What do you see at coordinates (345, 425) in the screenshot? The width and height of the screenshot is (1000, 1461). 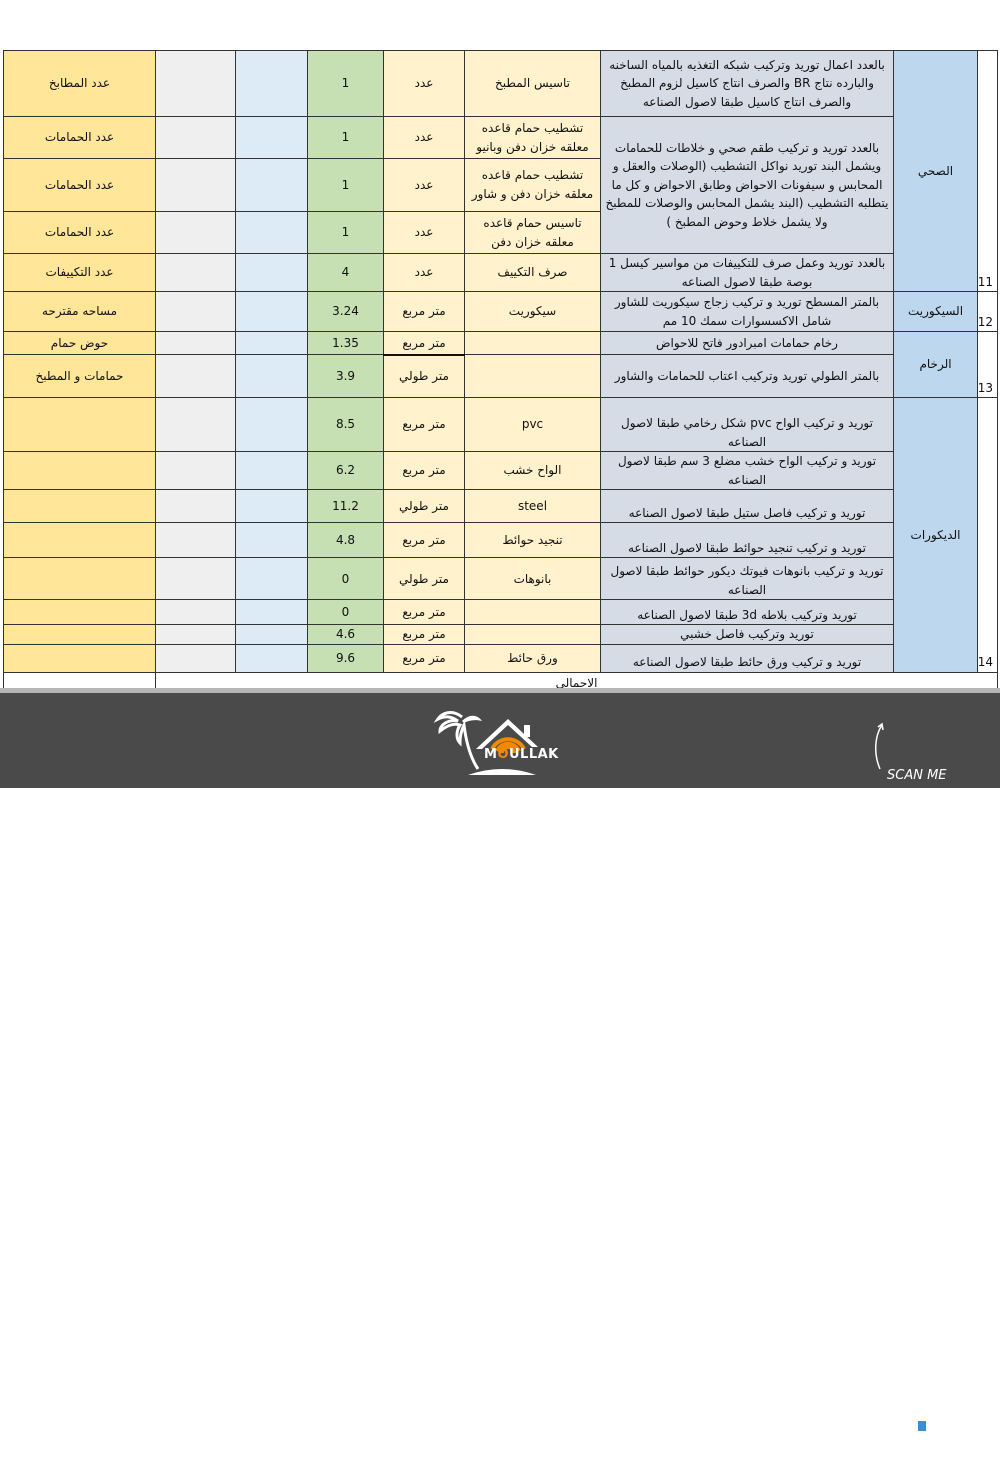 I see `quantity-cell: 8.5` at bounding box center [345, 425].